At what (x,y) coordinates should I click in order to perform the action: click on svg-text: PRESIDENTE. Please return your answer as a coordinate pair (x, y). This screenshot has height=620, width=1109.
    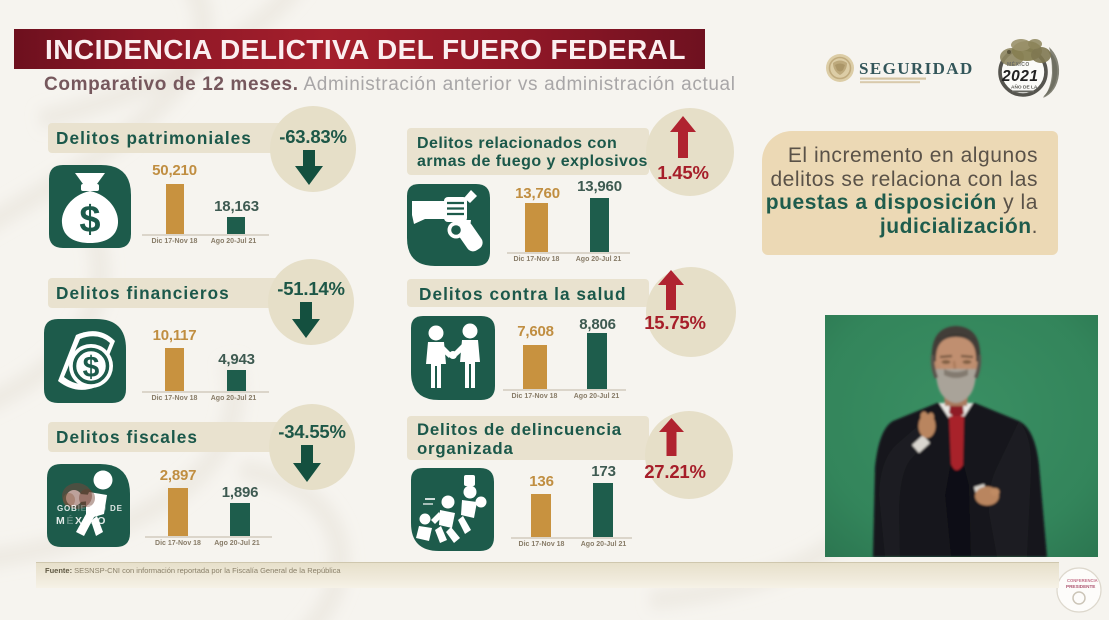
    Looking at the image, I should click on (1080, 586).